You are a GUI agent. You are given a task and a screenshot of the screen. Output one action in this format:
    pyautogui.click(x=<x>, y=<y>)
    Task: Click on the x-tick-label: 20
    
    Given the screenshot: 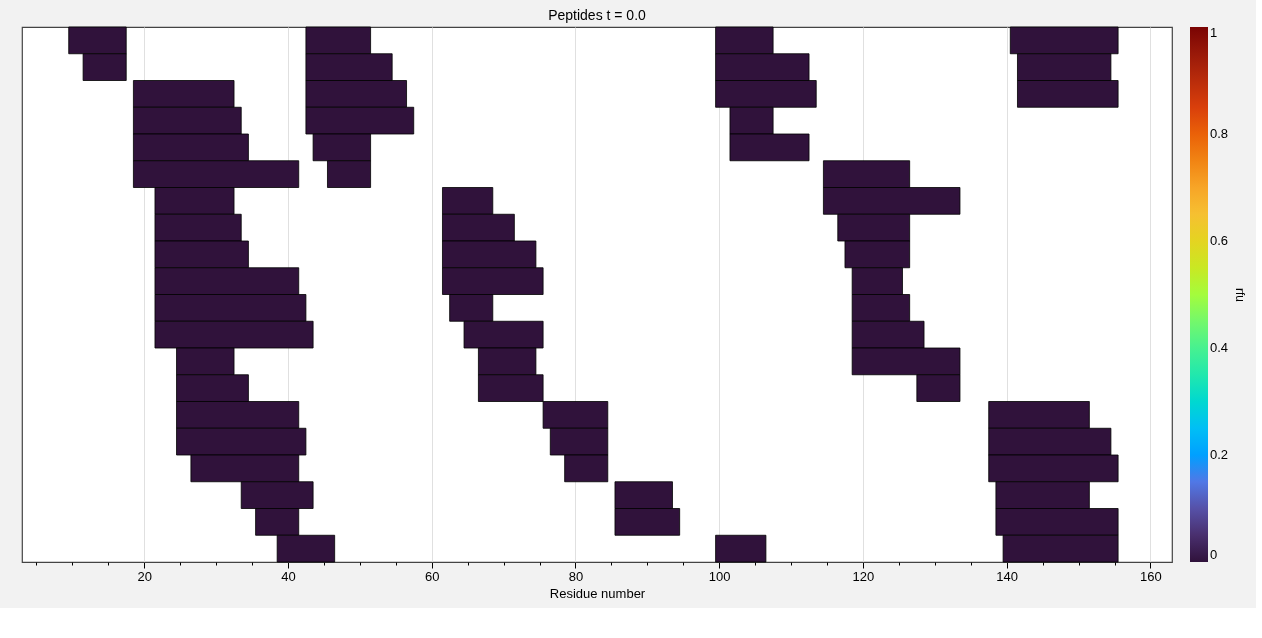 What is the action you would take?
    pyautogui.click(x=144, y=576)
    